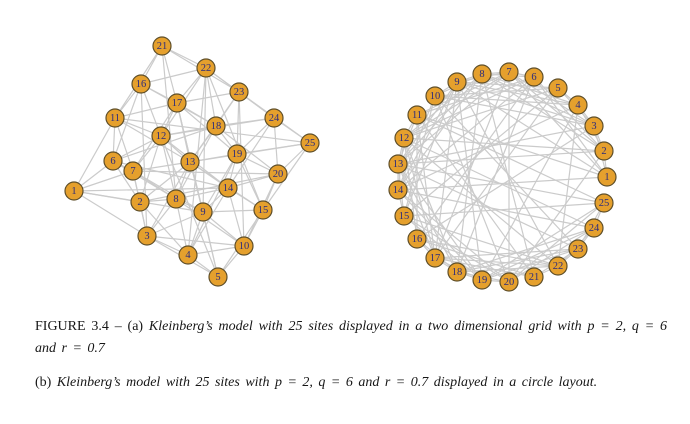 The width and height of the screenshot is (690, 424). What do you see at coordinates (175, 199) in the screenshot?
I see `graph-node-label: 8` at bounding box center [175, 199].